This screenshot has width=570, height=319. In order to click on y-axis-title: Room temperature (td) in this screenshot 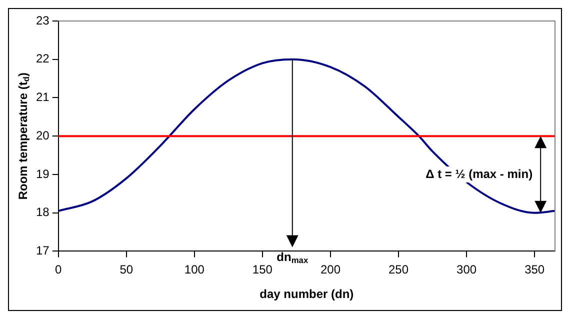, I will do `click(23, 136)`.